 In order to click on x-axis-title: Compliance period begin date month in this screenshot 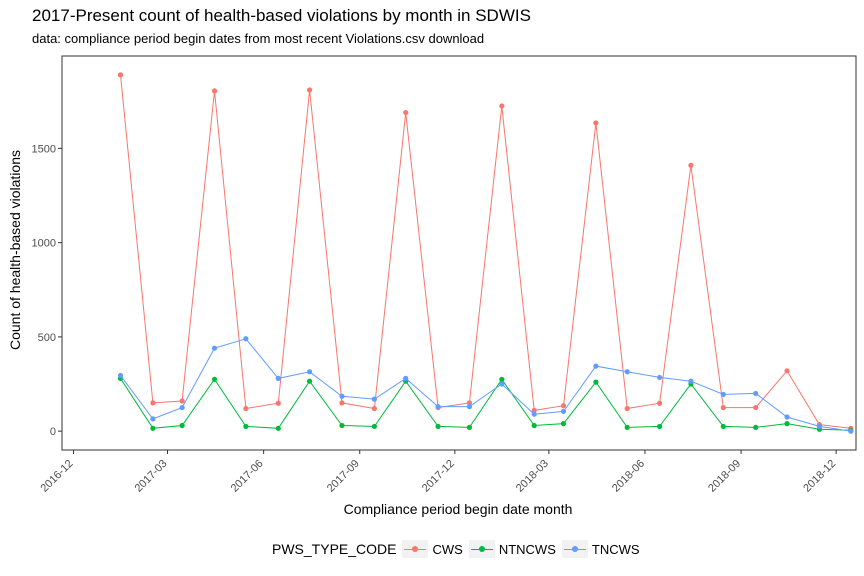, I will do `click(458, 509)`.